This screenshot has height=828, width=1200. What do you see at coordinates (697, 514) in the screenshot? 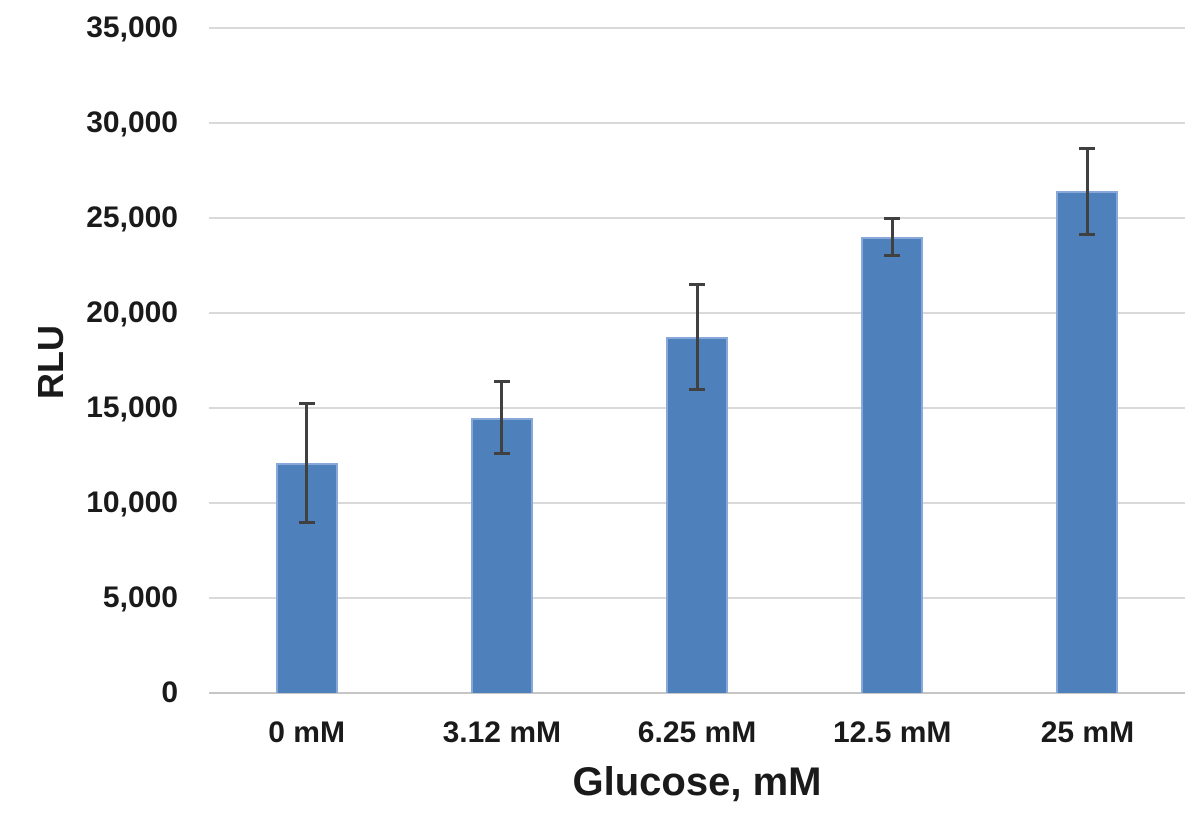
I see `bar-6.25-mm` at bounding box center [697, 514].